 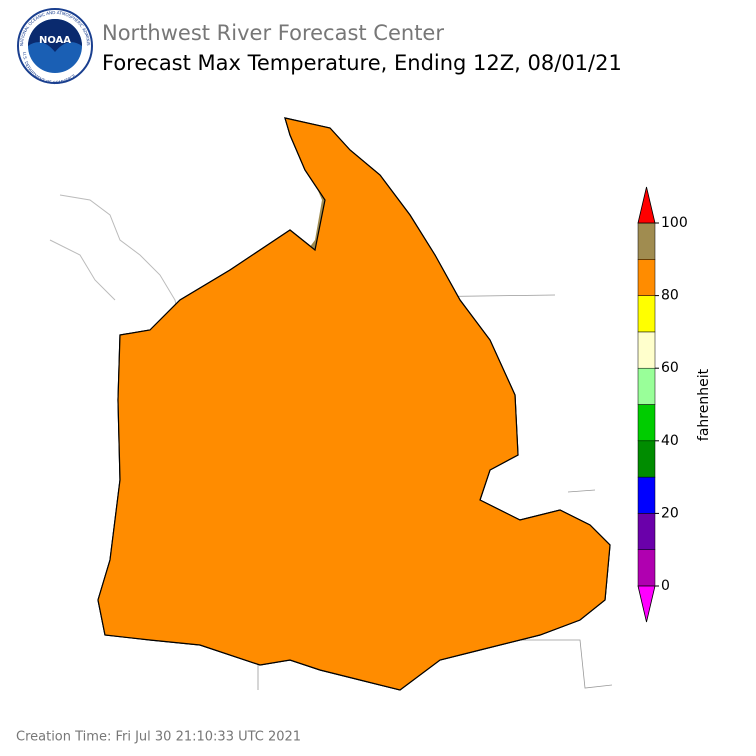 I want to click on title: Northwest River Forecast Center, so click(x=273, y=33).